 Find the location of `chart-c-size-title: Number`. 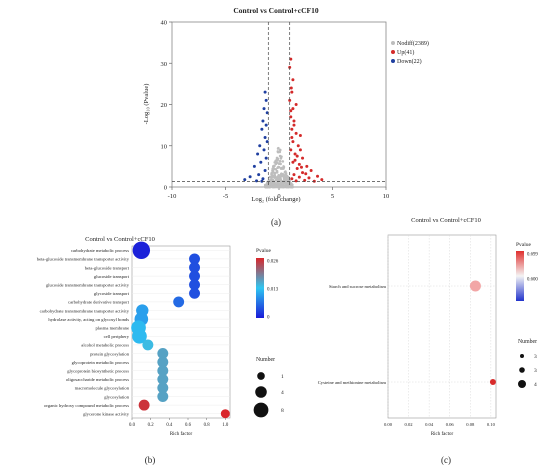

chart-c-size-title: Number is located at coordinates (527, 342).